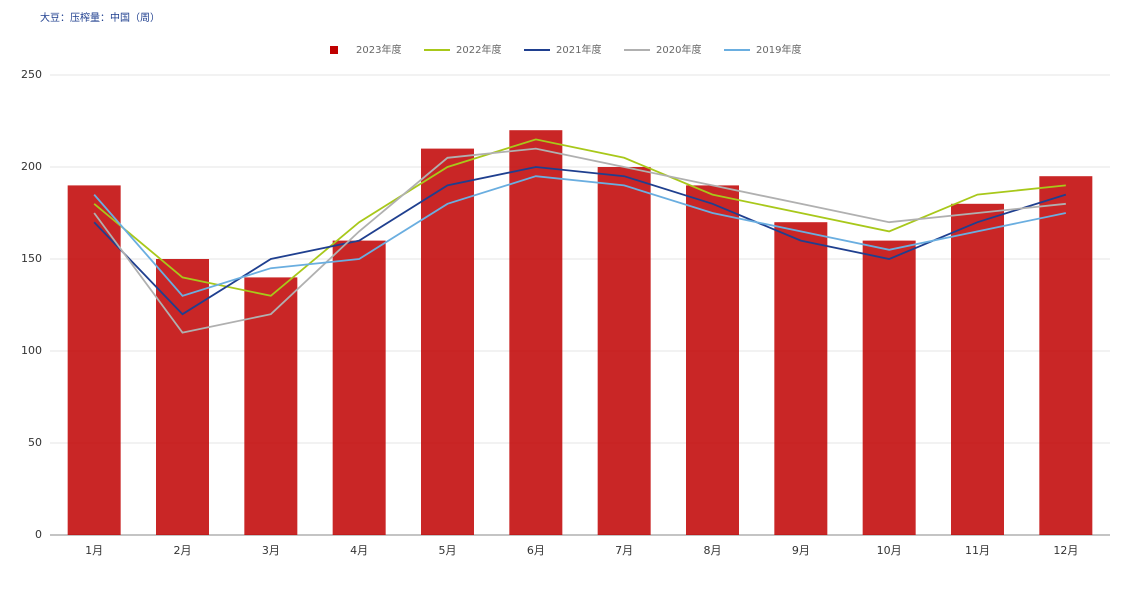  Describe the element at coordinates (100, 17) in the screenshot. I see `chart-title: 大豆：压榨量：中国（周）` at that location.